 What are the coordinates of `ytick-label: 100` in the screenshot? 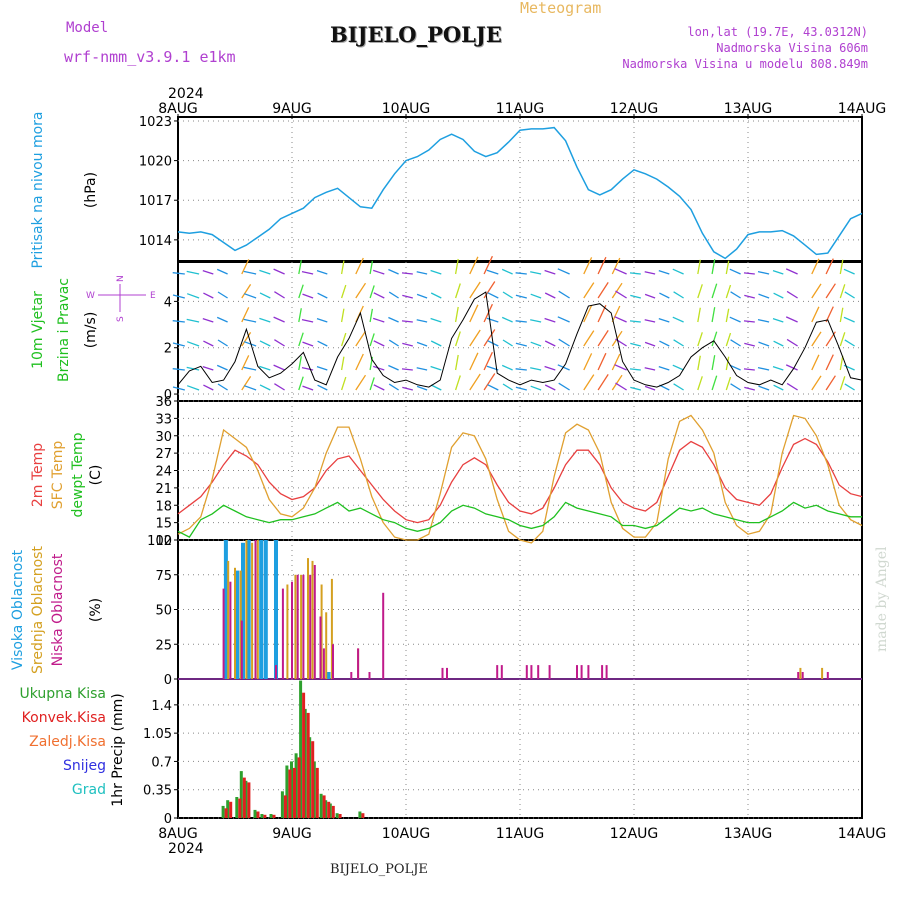 It's located at (159, 541).